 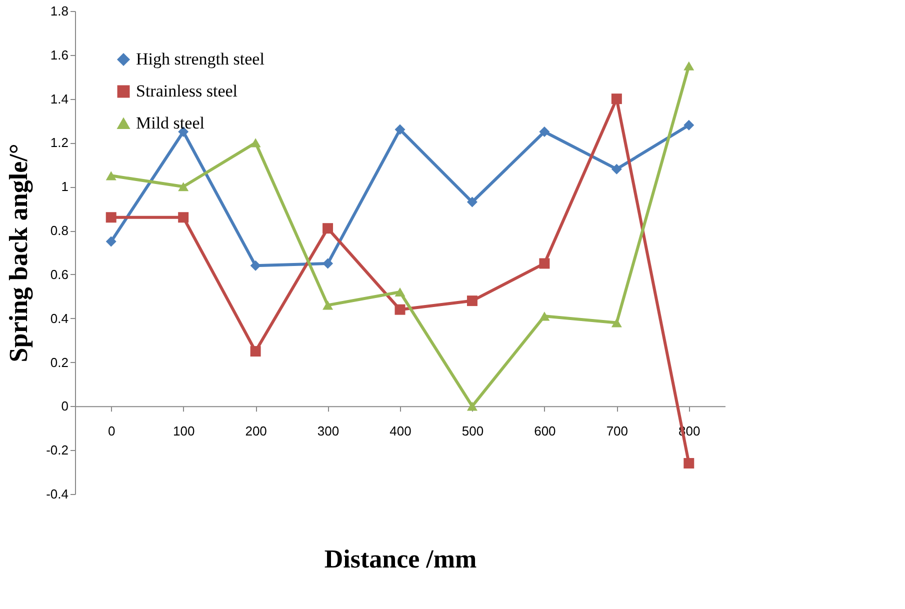 I want to click on y-tick-label: 1.4, so click(x=59, y=98).